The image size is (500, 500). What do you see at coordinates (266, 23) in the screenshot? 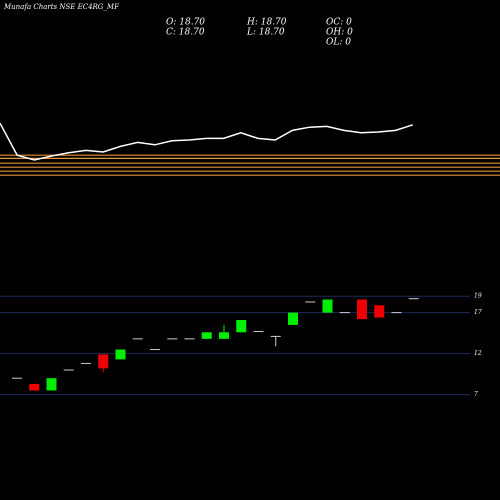
I see `ohlc-label: H: 18.70` at bounding box center [266, 23].